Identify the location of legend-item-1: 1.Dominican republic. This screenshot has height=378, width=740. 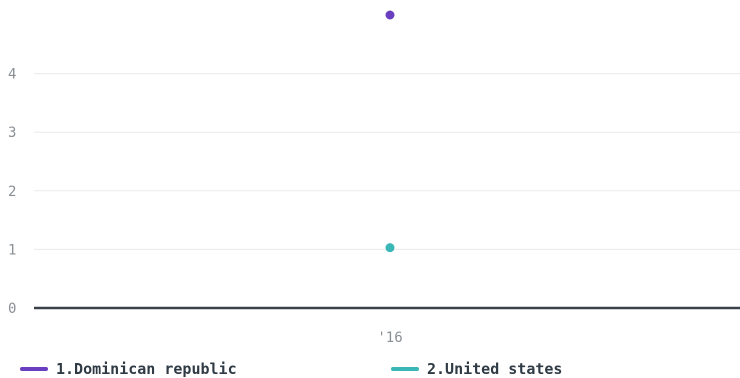
(128, 369).